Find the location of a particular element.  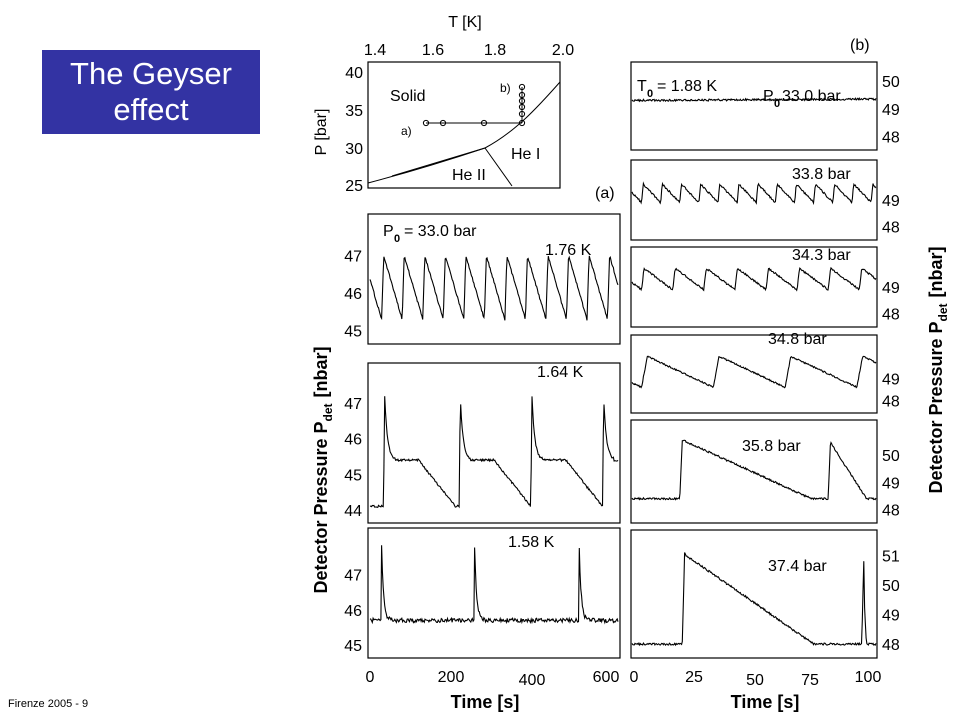

slide-title: The Geyser effect is located at coordinates (151, 92).